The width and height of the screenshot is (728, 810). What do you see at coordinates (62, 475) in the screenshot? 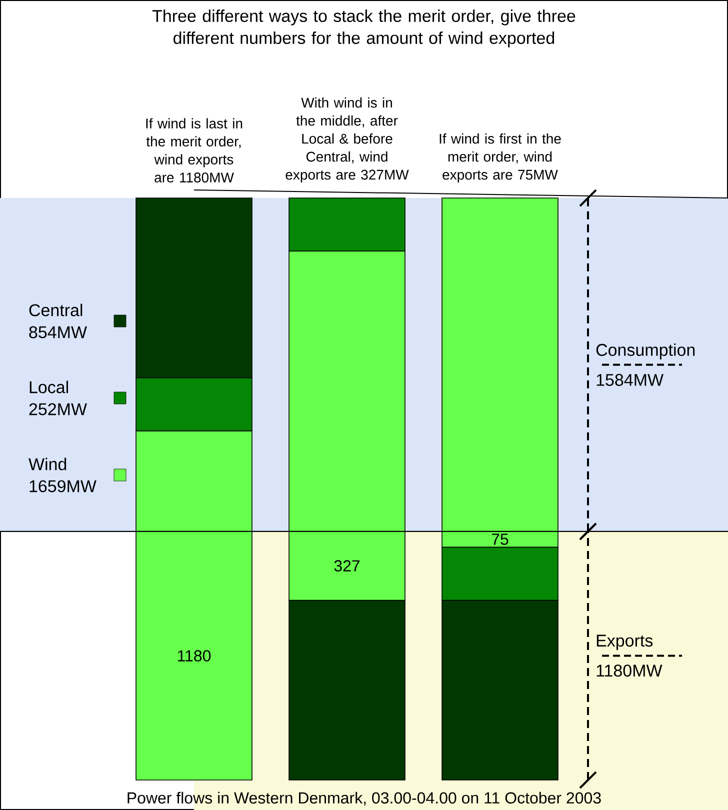
I see `text: Wind 1659MW` at bounding box center [62, 475].